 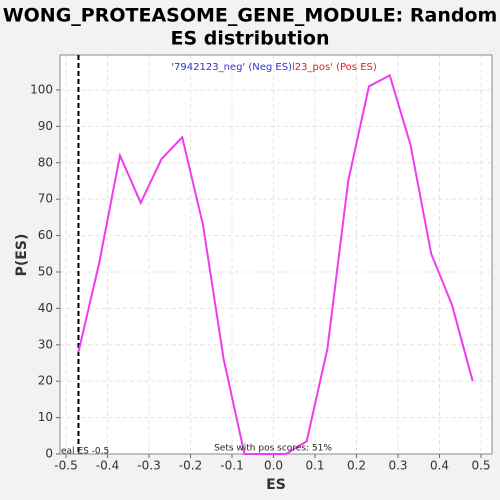 I want to click on x-tick-label: -0.2, so click(x=190, y=466).